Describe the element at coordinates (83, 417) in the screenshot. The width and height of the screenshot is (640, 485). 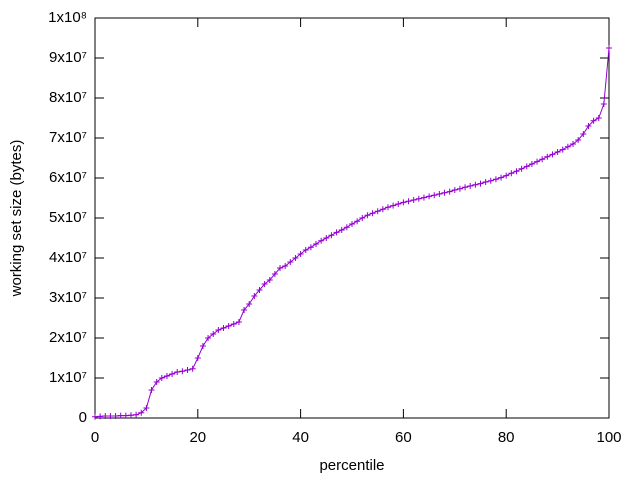
I see `y-tick-label: 0` at that location.